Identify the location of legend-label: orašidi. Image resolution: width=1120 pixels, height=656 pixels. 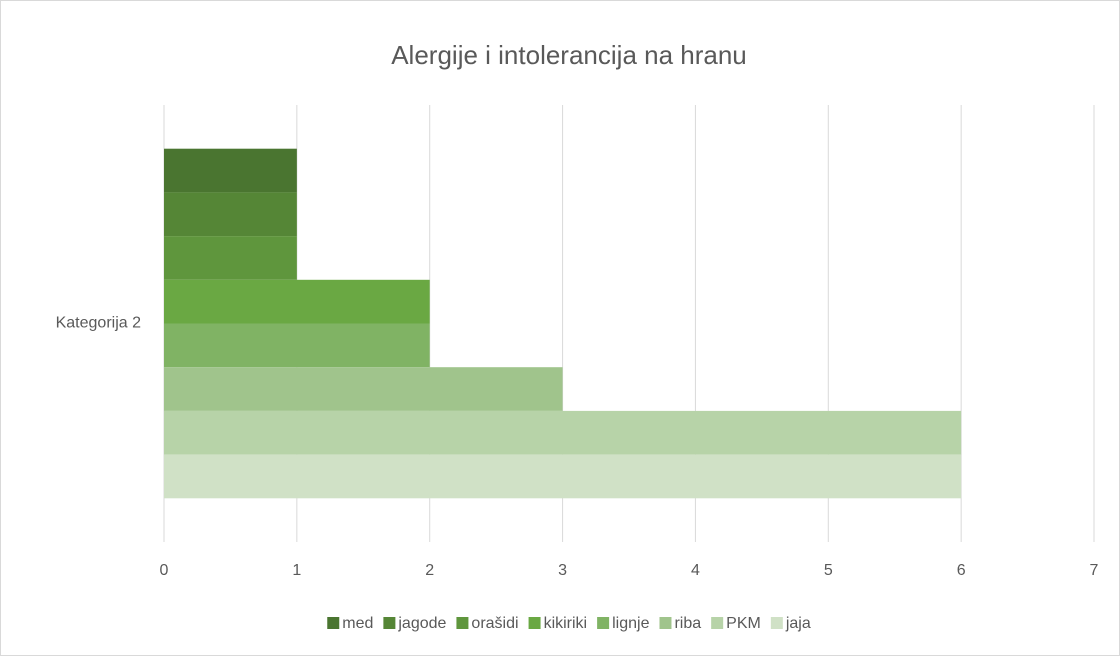
(494, 623).